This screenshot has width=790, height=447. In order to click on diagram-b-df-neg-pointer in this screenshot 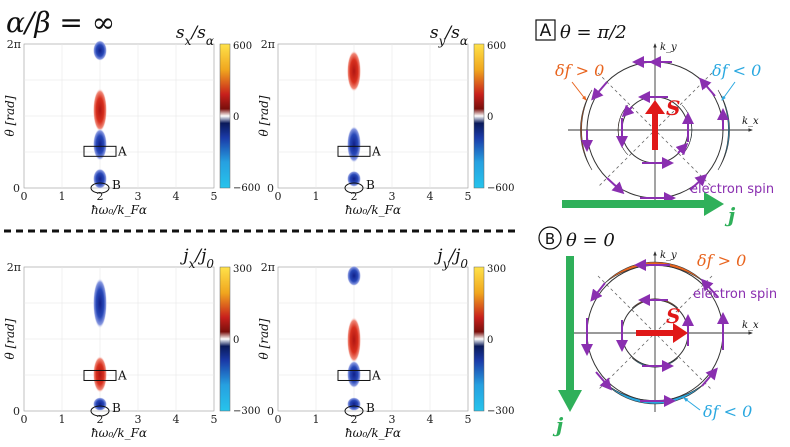, I will do `click(692, 404)`.